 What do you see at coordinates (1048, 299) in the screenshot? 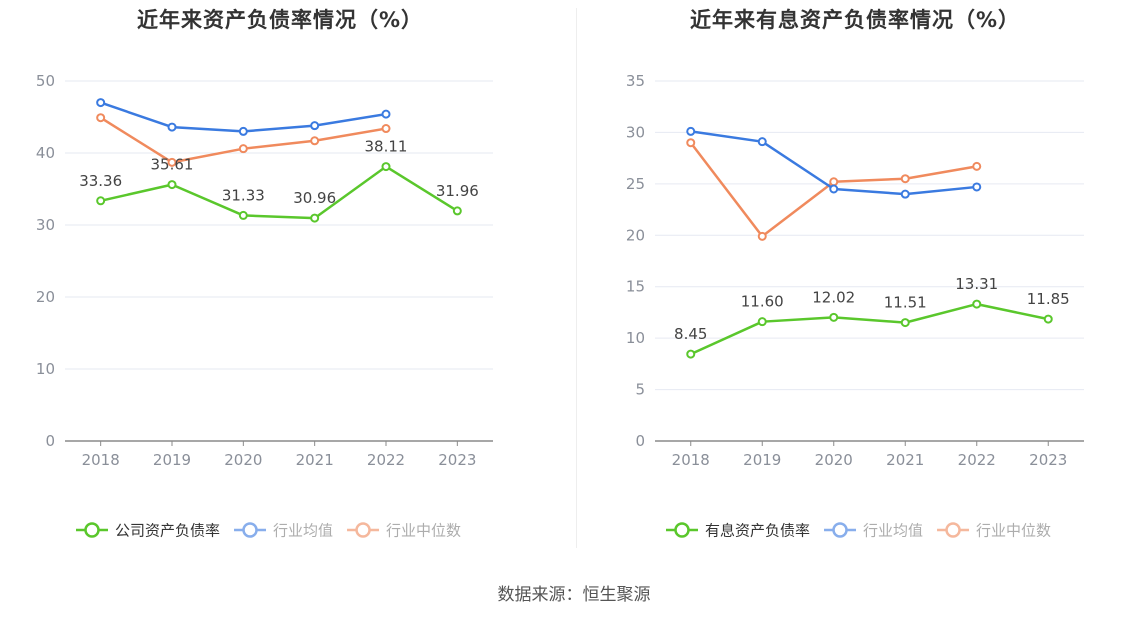
I see `data-label: 11.85` at bounding box center [1048, 299].